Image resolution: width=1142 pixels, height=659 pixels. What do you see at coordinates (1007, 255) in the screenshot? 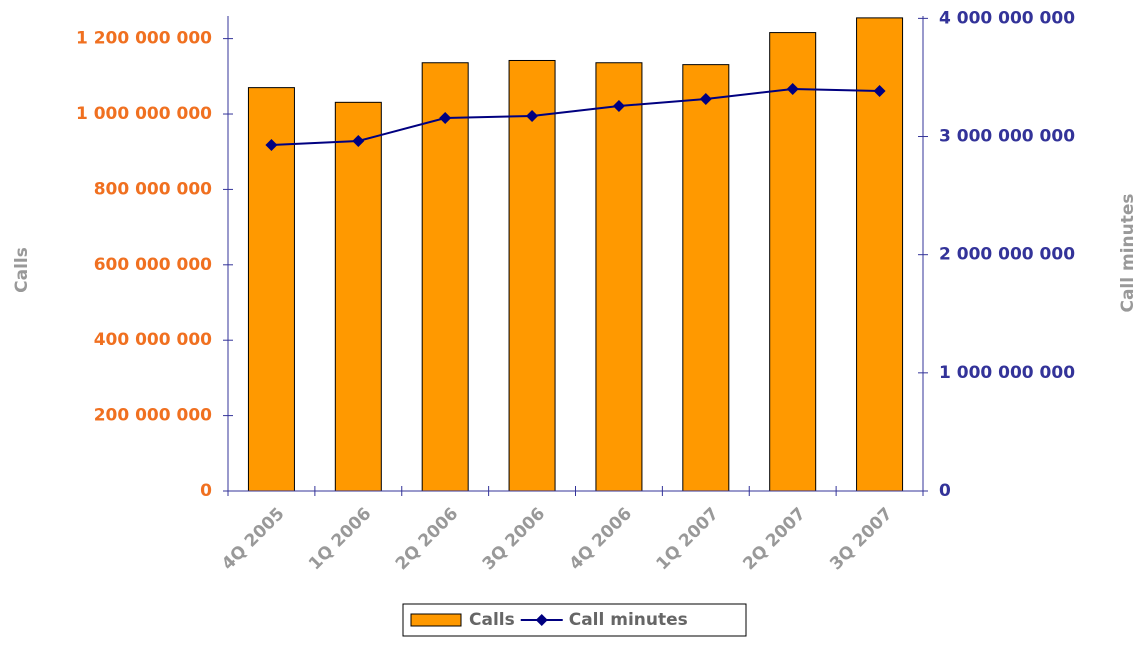
I see `y2-tick-label: 2 000 000 000` at bounding box center [1007, 255].